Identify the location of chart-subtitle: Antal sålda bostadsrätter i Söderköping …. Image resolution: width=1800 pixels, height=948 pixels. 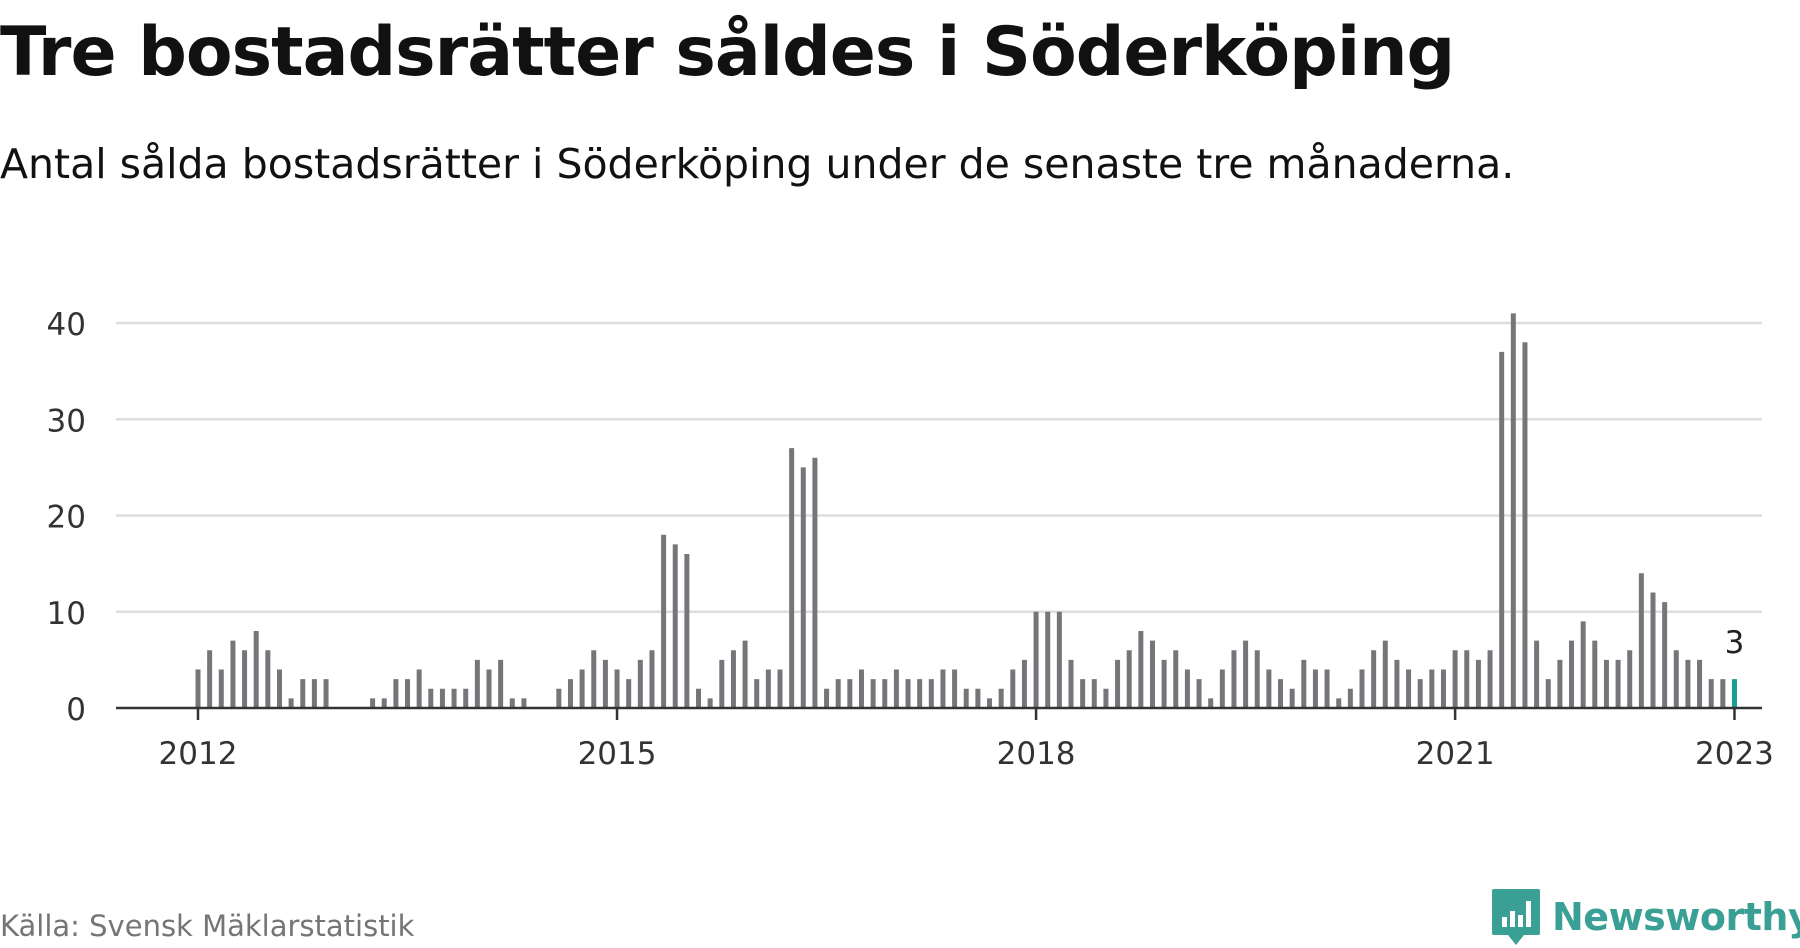
(757, 164).